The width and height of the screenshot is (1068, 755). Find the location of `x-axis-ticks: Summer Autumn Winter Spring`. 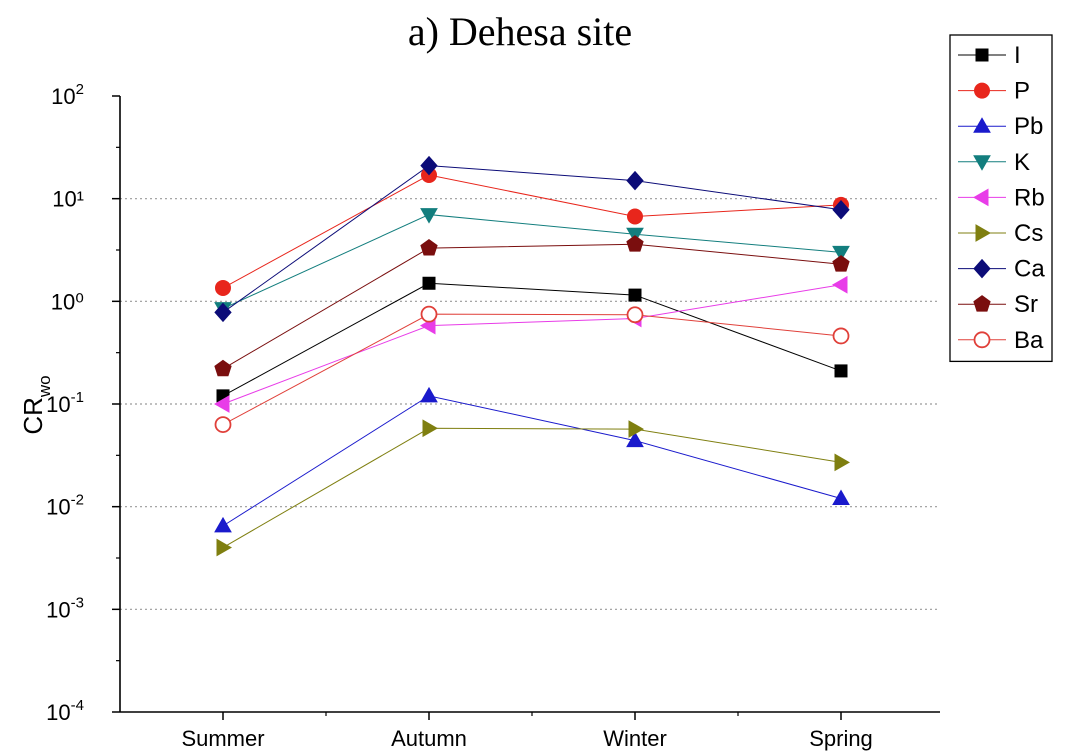

x-axis-ticks: Summer Autumn Winter Spring is located at coordinates (527, 731).